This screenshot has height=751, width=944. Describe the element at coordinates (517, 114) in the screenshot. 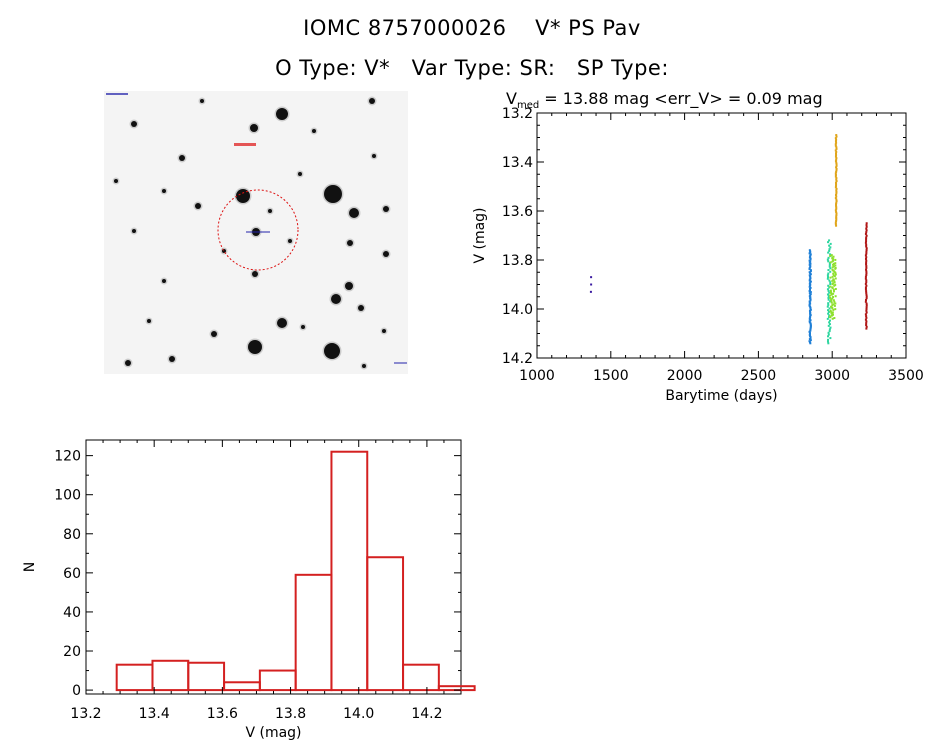

I see `y-tick-label: 13.2` at that location.